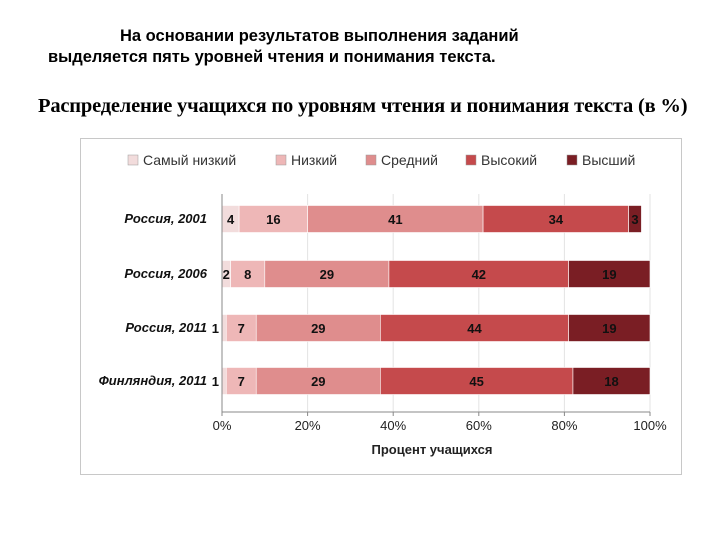 This screenshot has width=720, height=540. I want to click on legend-label-5: Высший, so click(608, 160).